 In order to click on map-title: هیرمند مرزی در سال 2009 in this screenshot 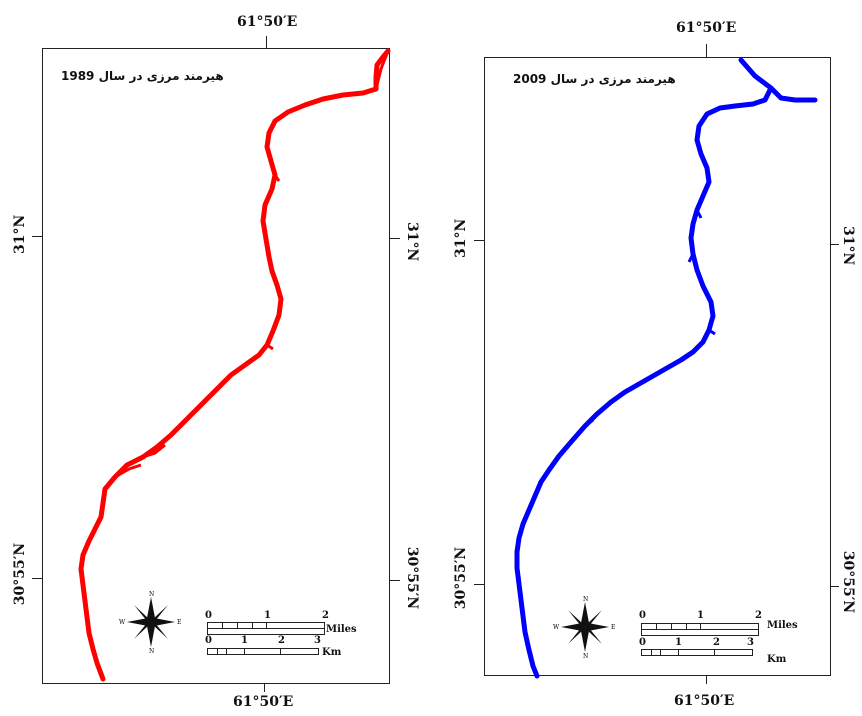, I will do `click(594, 79)`.